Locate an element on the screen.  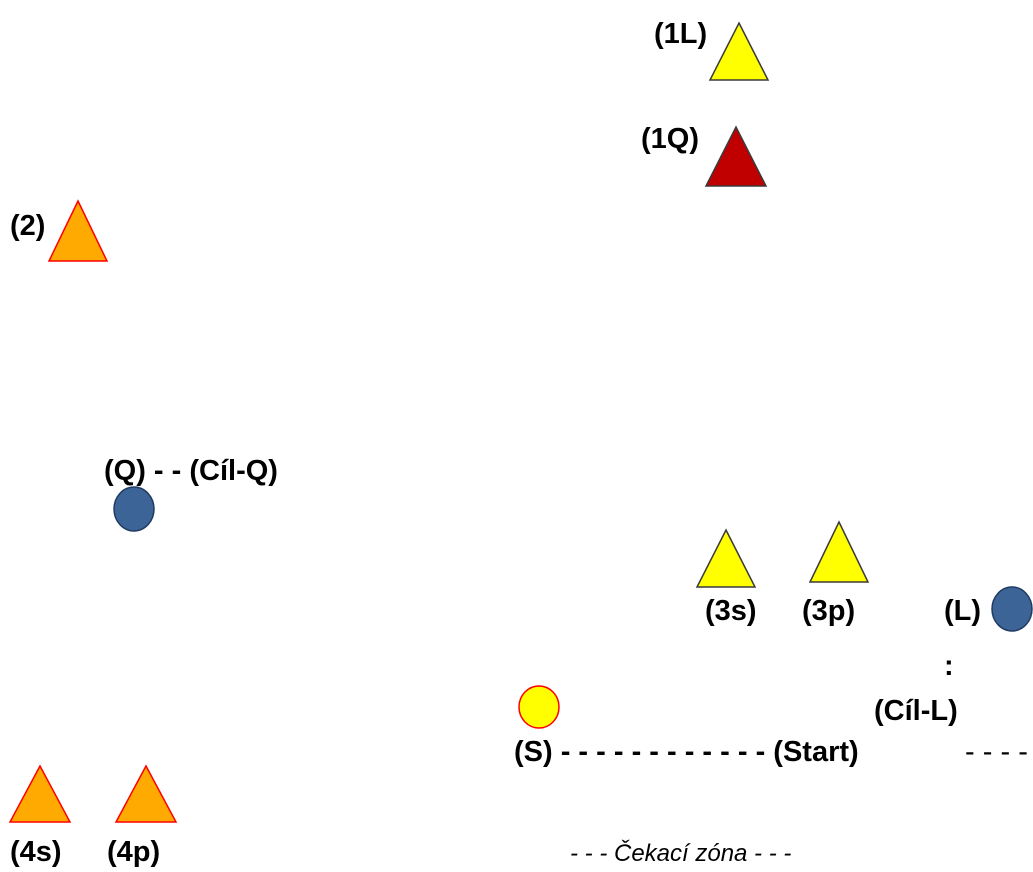
label-1L: (1L) is located at coordinates (681, 34).